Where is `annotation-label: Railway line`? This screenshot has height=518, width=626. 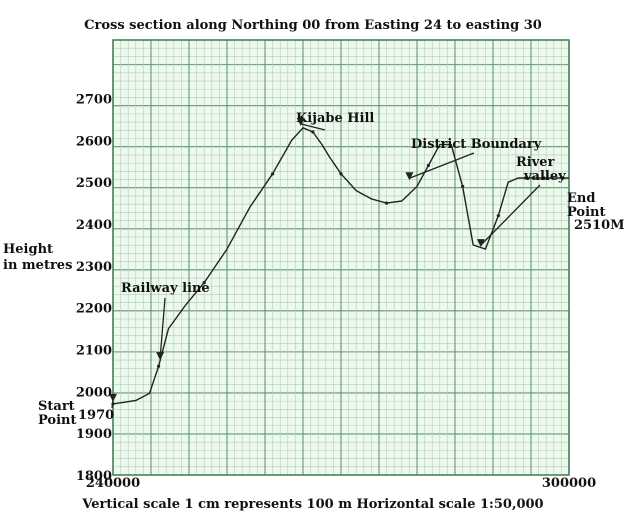 annotation-label: Railway line is located at coordinates (165, 288).